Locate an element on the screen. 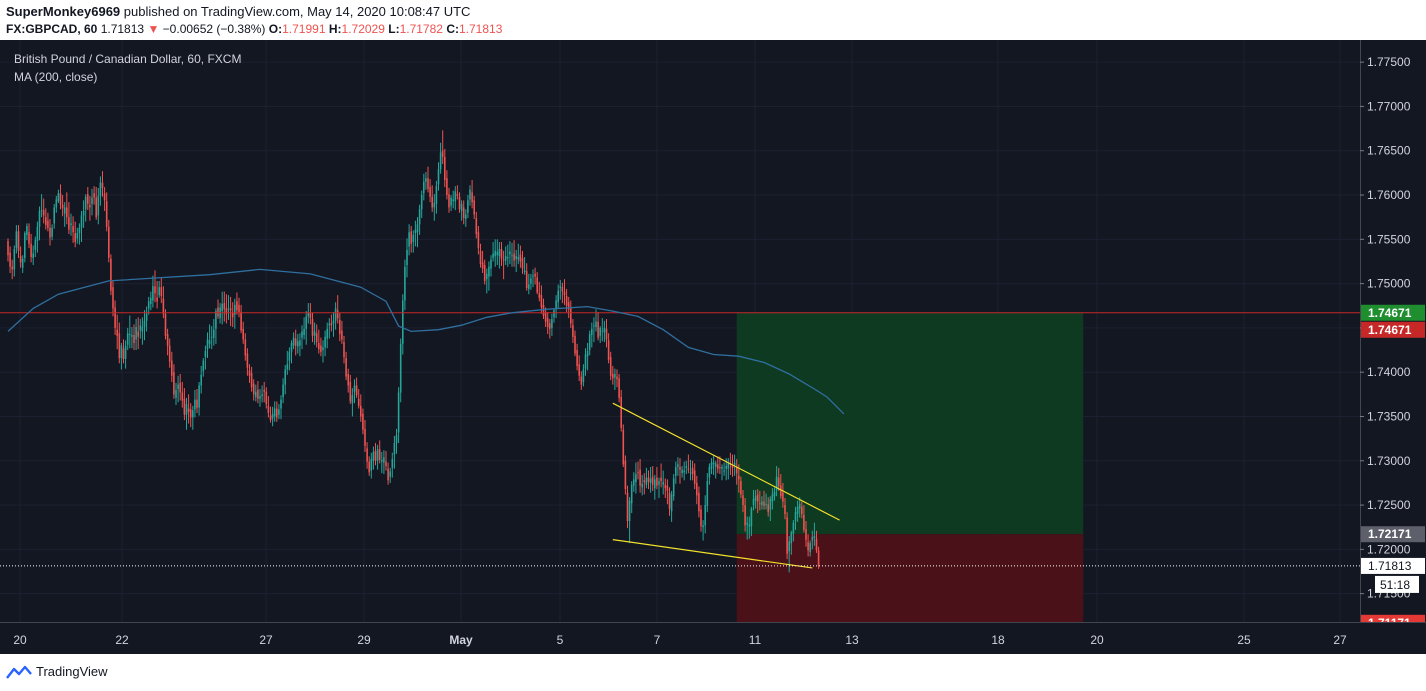 Image resolution: width=1426 pixels, height=691 pixels. tradingview-brand: TradingView is located at coordinates (72, 671).